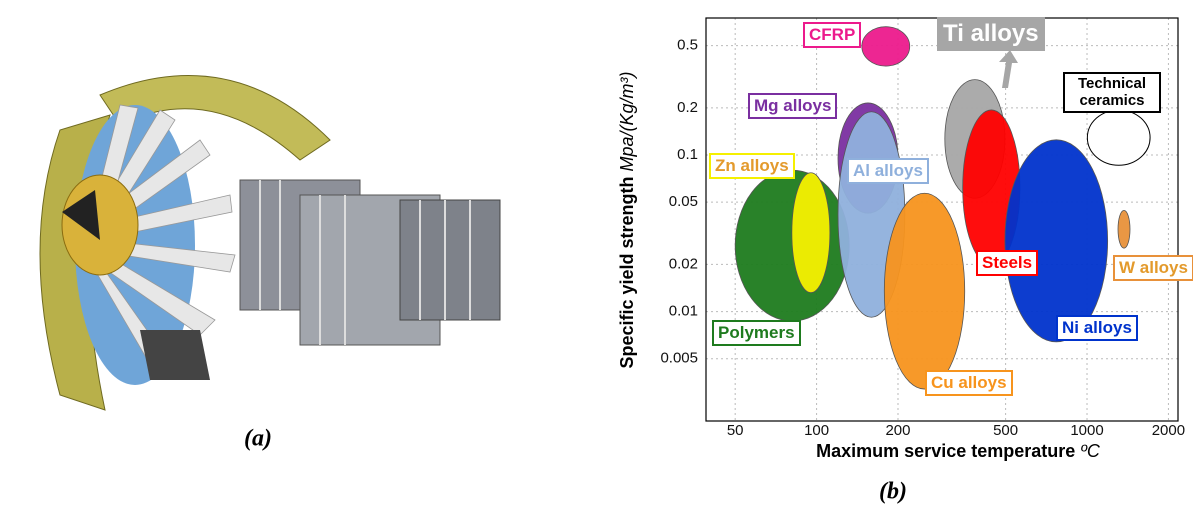 This screenshot has width=1193, height=509. What do you see at coordinates (1008, 69) in the screenshot?
I see `arrow` at bounding box center [1008, 69].